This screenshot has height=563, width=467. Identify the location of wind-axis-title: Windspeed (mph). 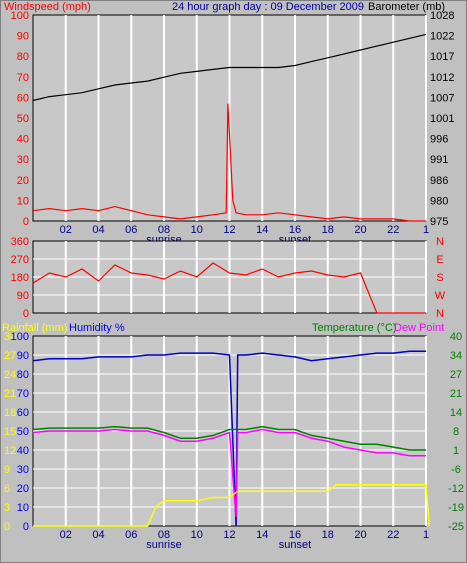
(47, 7).